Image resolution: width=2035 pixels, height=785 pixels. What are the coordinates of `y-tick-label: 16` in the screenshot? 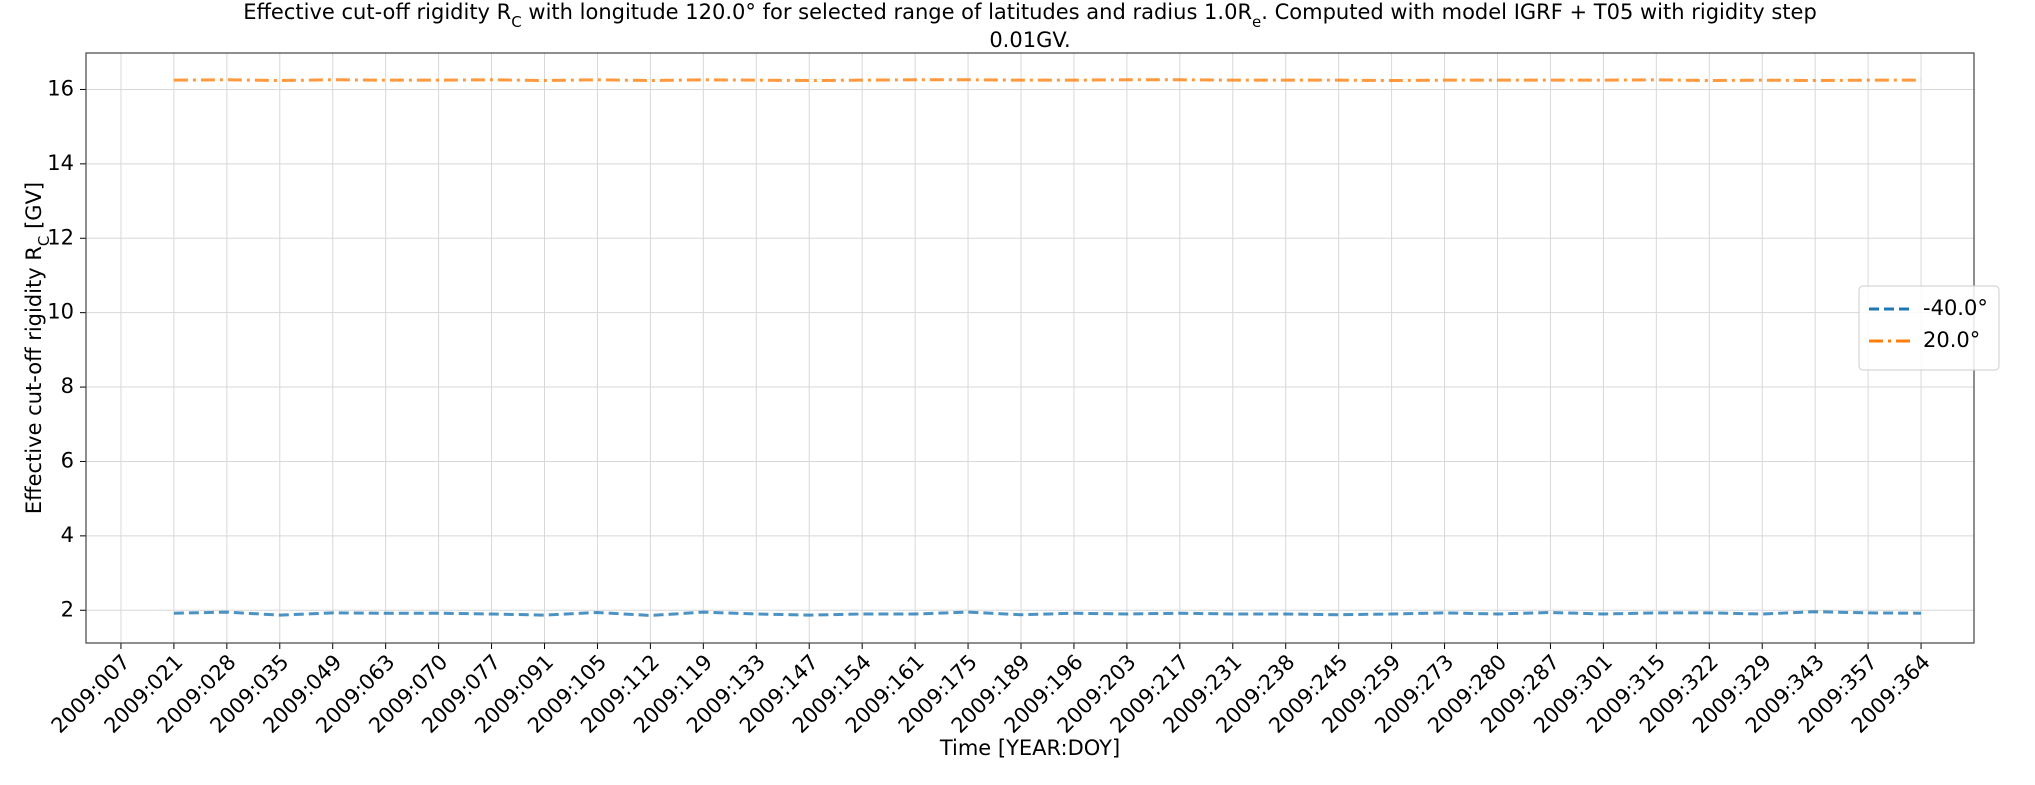 It's located at (60, 88).